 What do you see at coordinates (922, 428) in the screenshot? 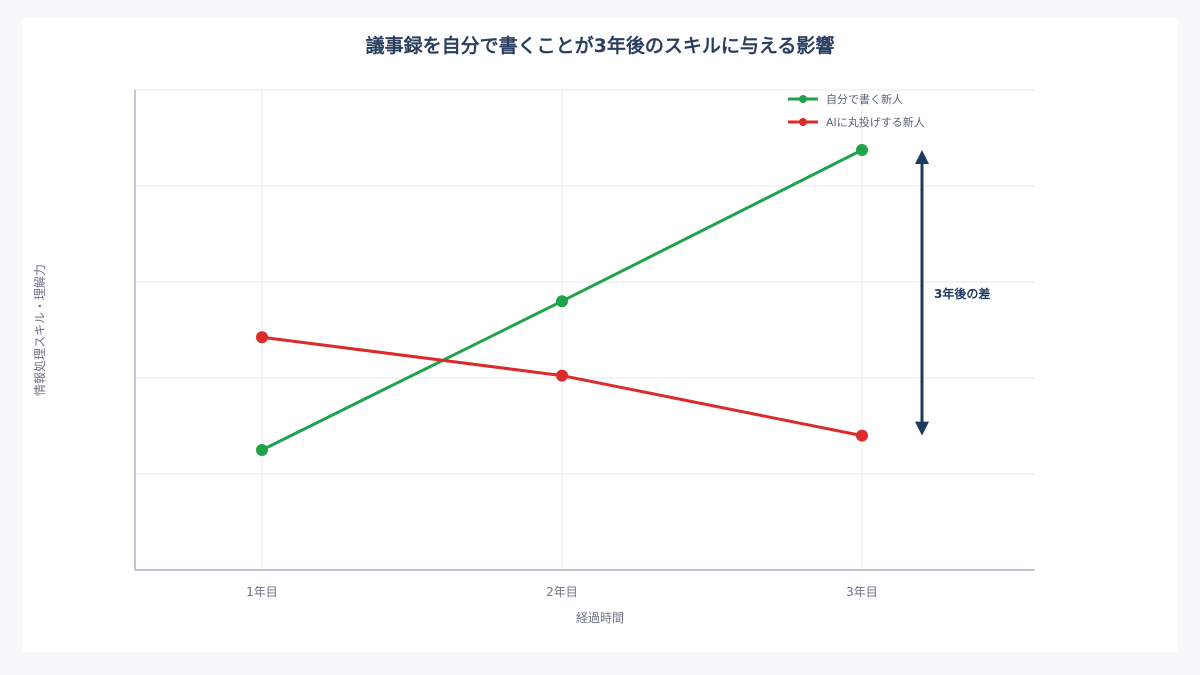
I see `arrow-down-icon` at bounding box center [922, 428].